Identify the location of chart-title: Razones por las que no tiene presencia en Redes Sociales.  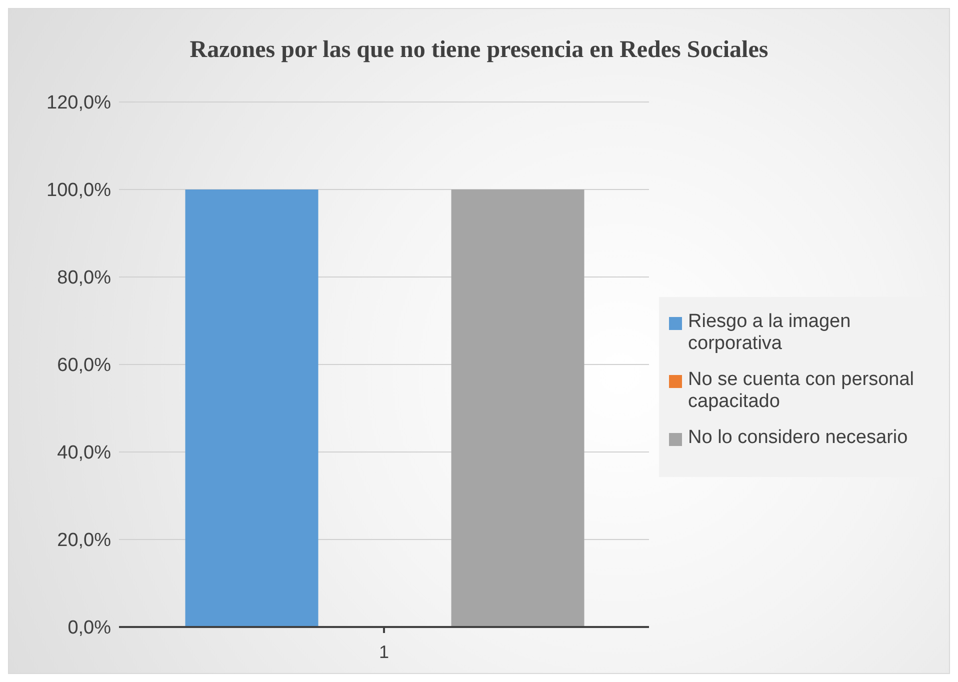
(479, 50).